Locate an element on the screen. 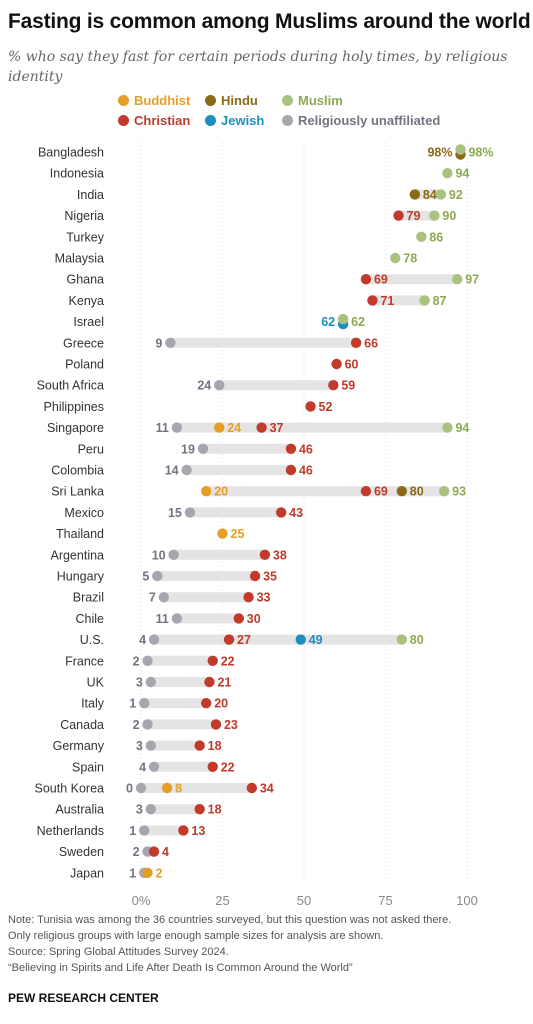 The height and width of the screenshot is (1024, 533). value-label-singapore-unaffiliated: 11 is located at coordinates (162, 428).